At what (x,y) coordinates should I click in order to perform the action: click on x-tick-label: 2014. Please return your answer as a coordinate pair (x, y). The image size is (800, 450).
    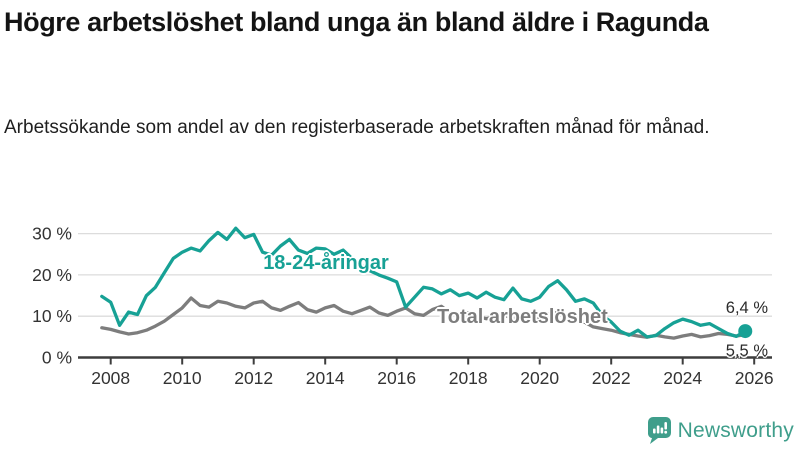
    Looking at the image, I should click on (325, 378).